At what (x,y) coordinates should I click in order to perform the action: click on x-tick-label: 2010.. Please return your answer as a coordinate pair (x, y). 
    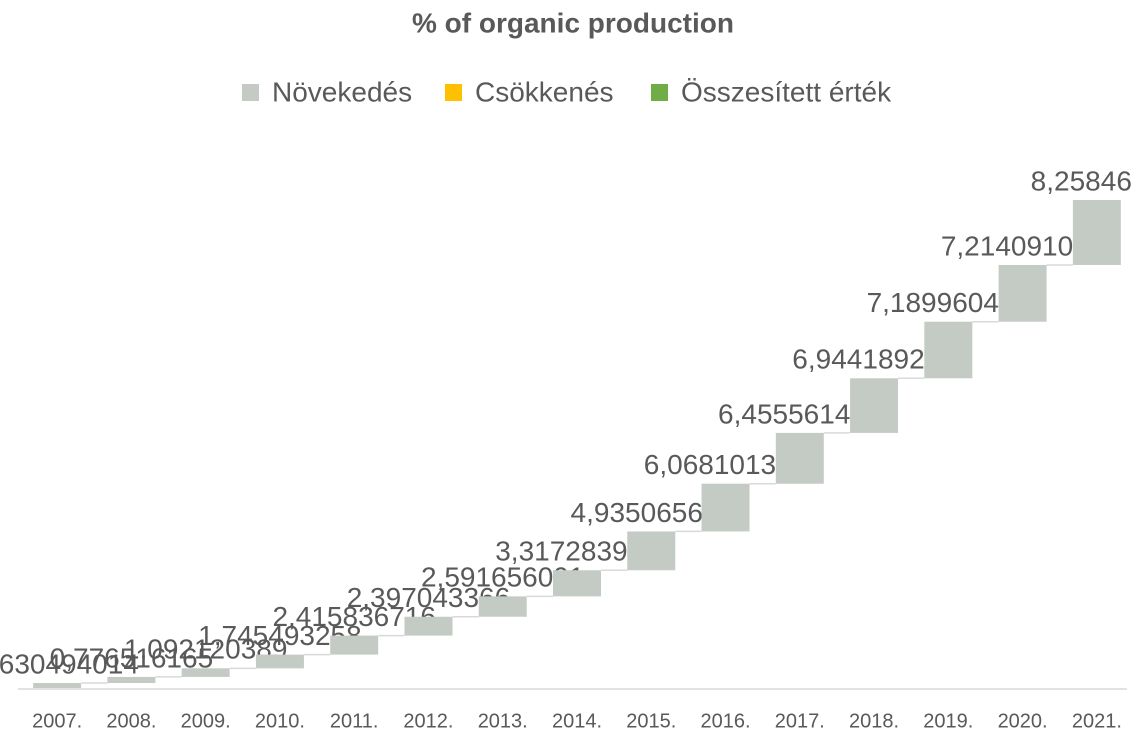
    Looking at the image, I should click on (280, 721).